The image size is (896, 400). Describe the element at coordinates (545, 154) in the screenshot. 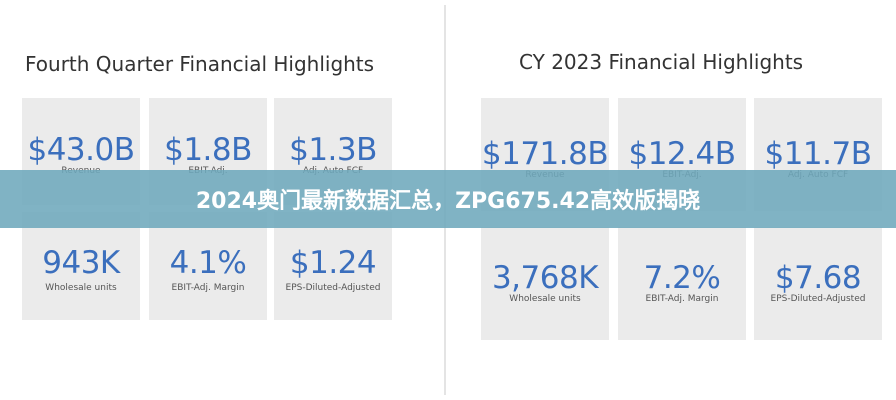

I see `metric-value: $171.8B` at that location.